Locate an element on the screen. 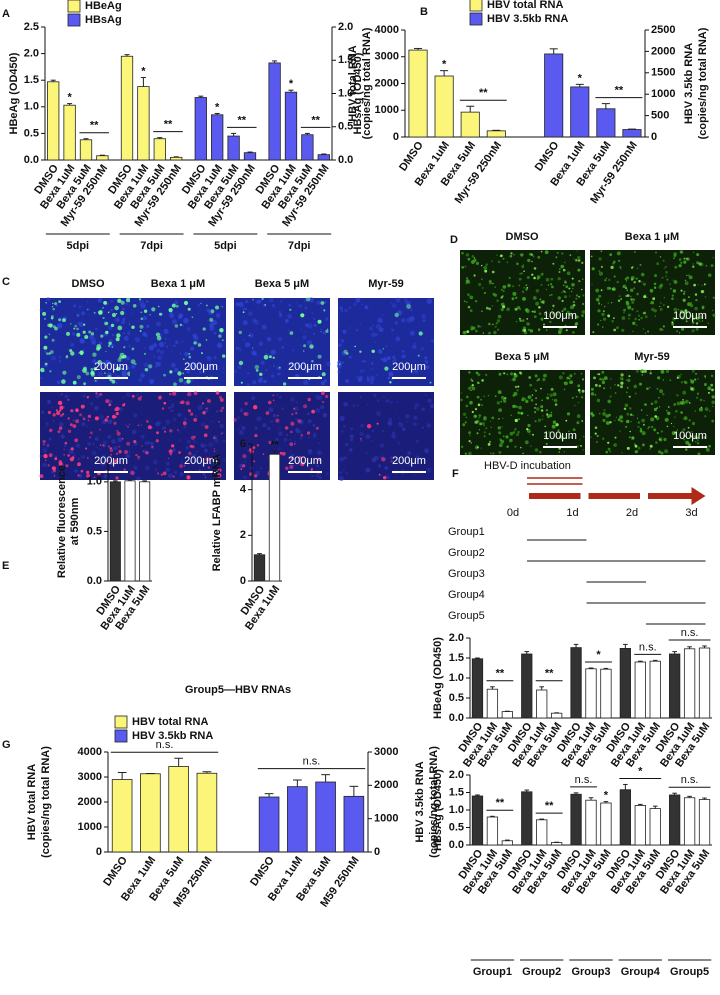  chart-title: Group5—HBV RNAs is located at coordinates (238, 690).